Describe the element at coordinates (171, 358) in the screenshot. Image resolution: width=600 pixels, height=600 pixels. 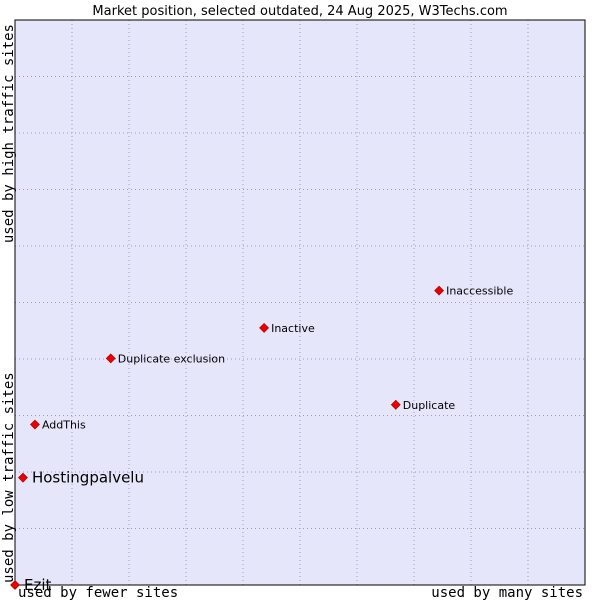
I see `data-point-label: Duplicate exclusion` at that location.